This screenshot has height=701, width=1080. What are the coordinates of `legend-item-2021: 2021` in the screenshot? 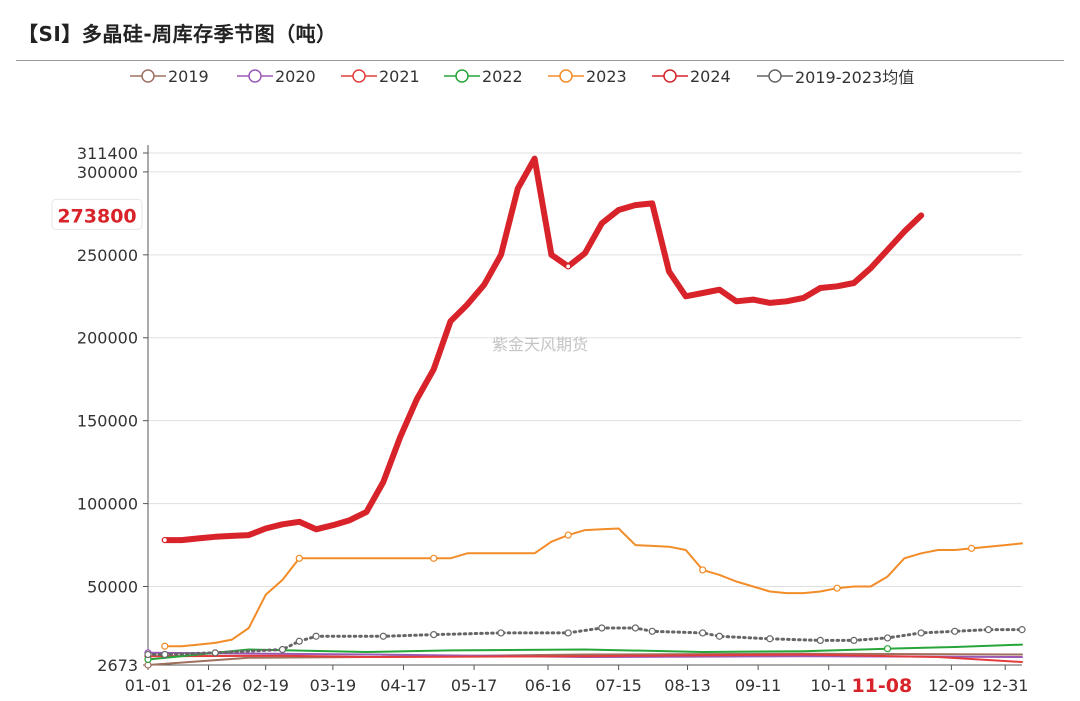 It's located at (380, 76).